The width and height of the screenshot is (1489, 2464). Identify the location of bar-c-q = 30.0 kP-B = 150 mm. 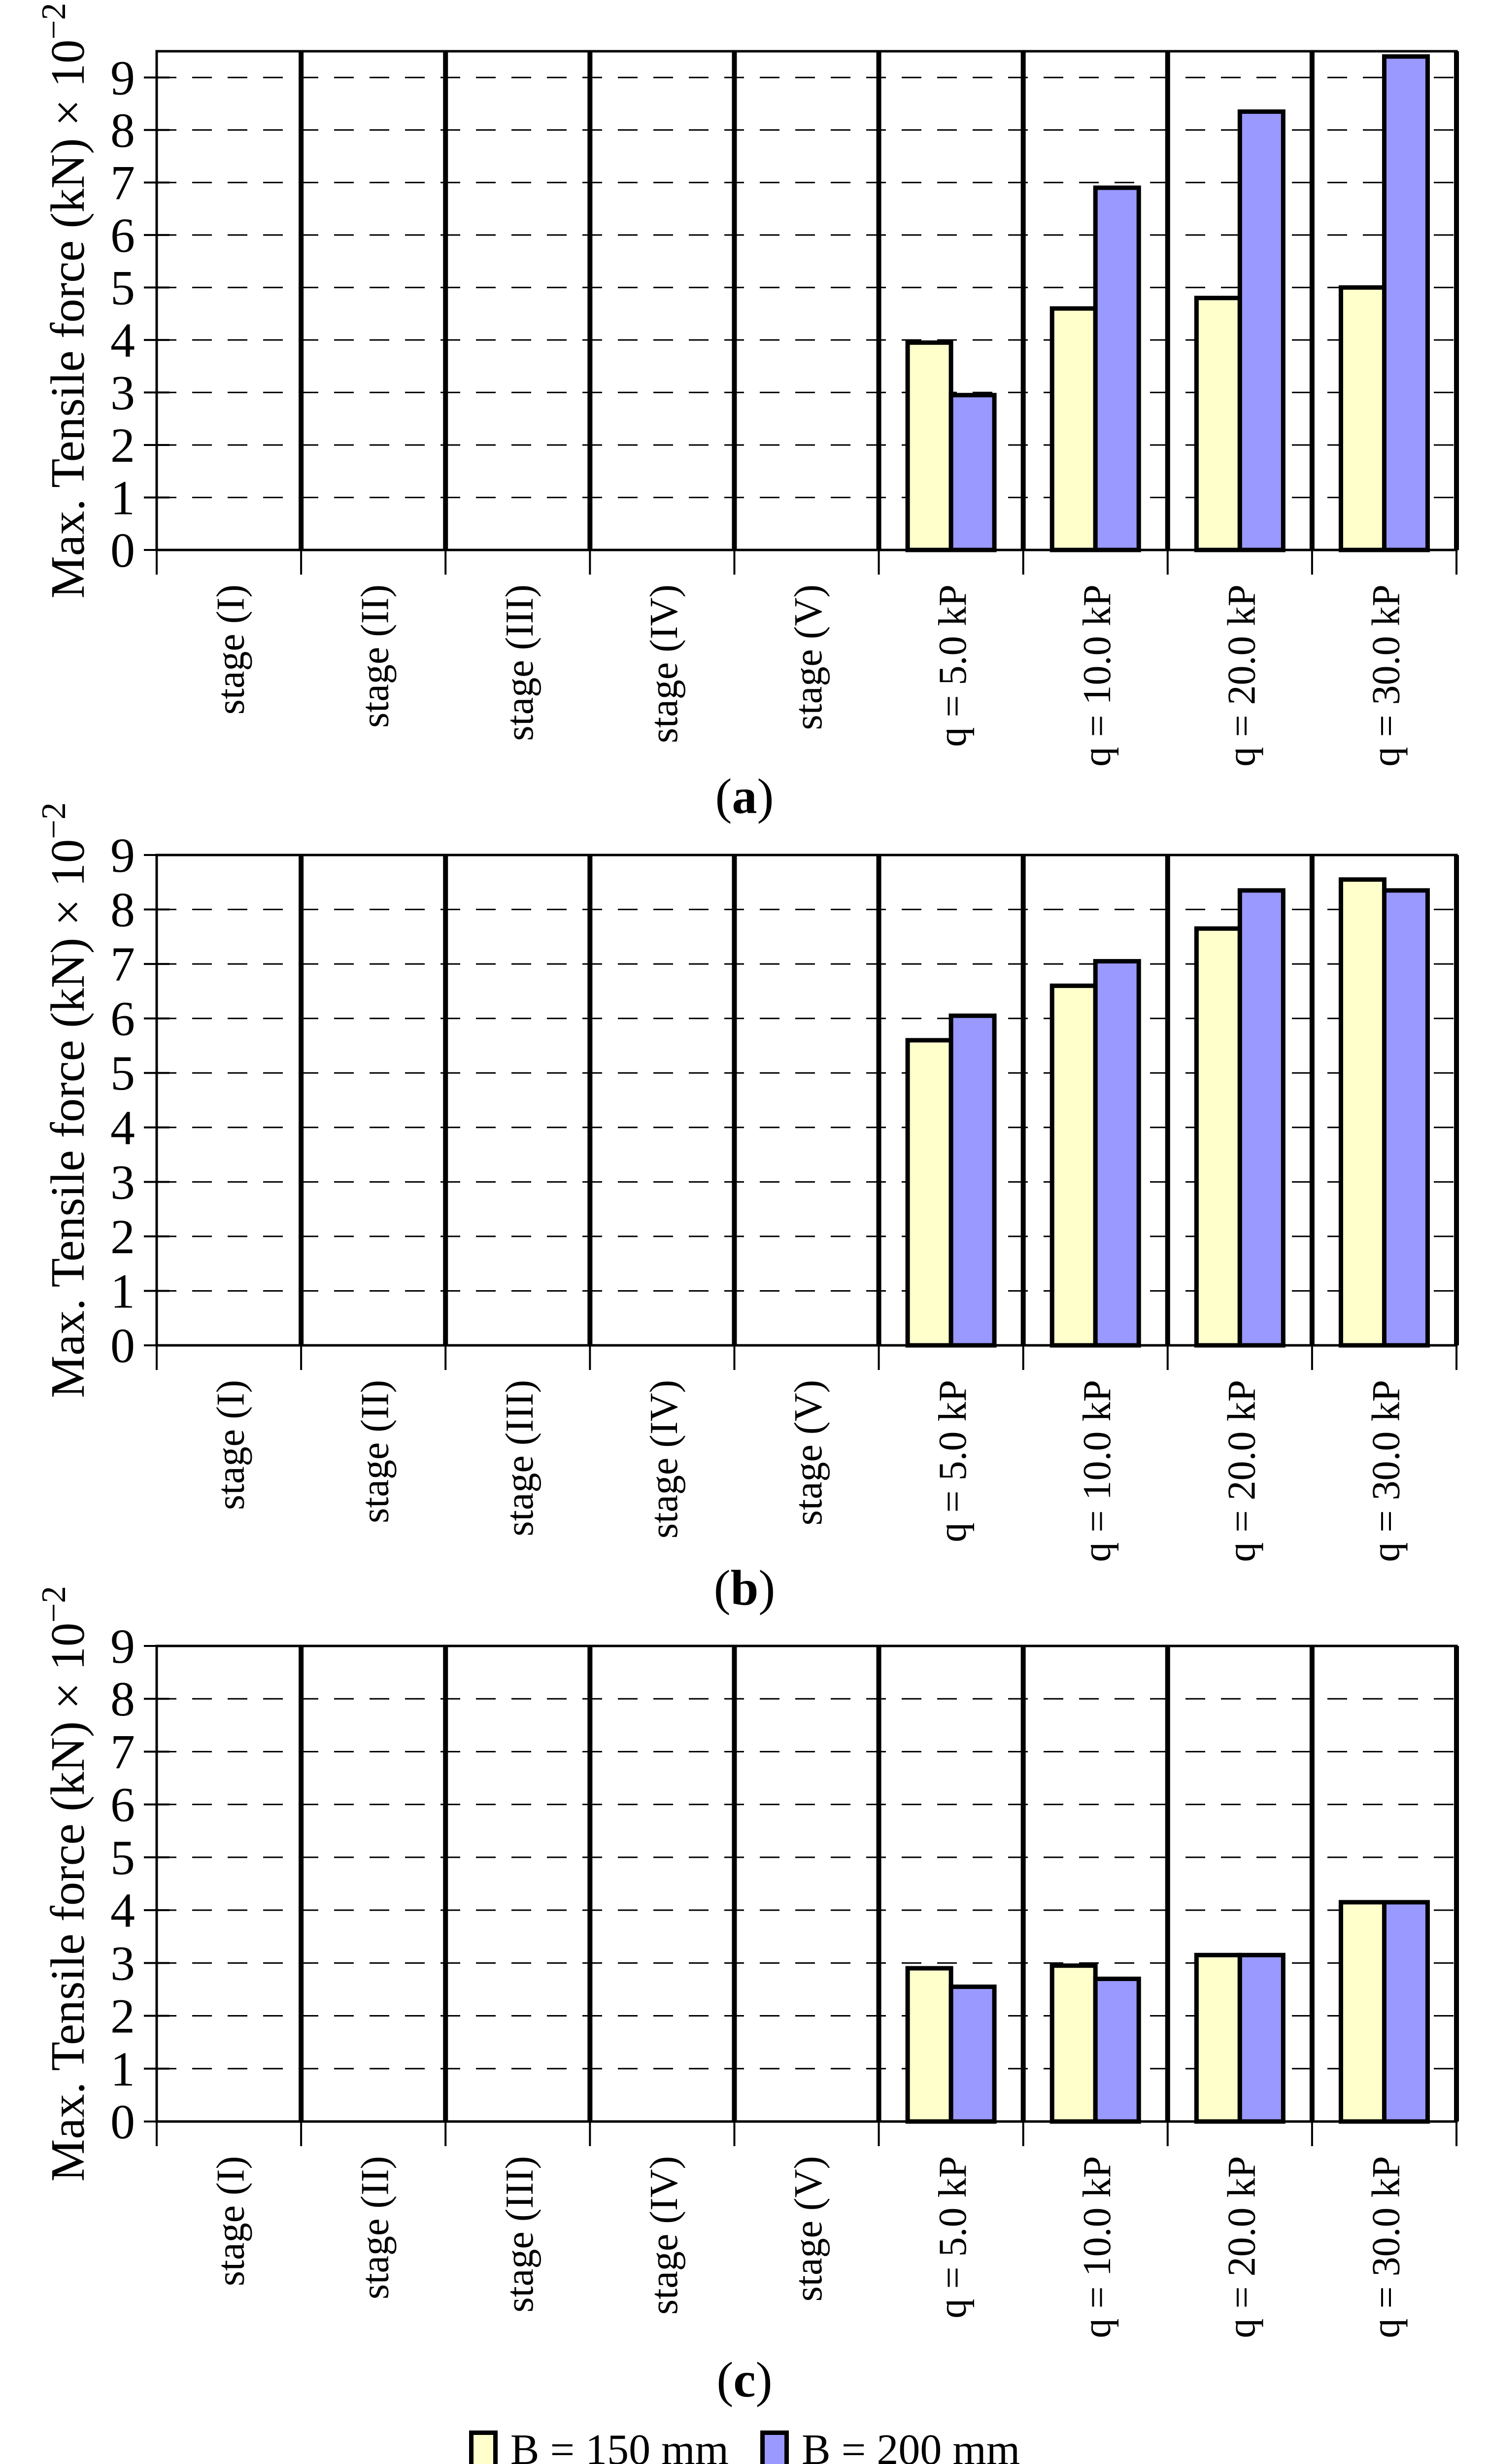
(1362, 2012).